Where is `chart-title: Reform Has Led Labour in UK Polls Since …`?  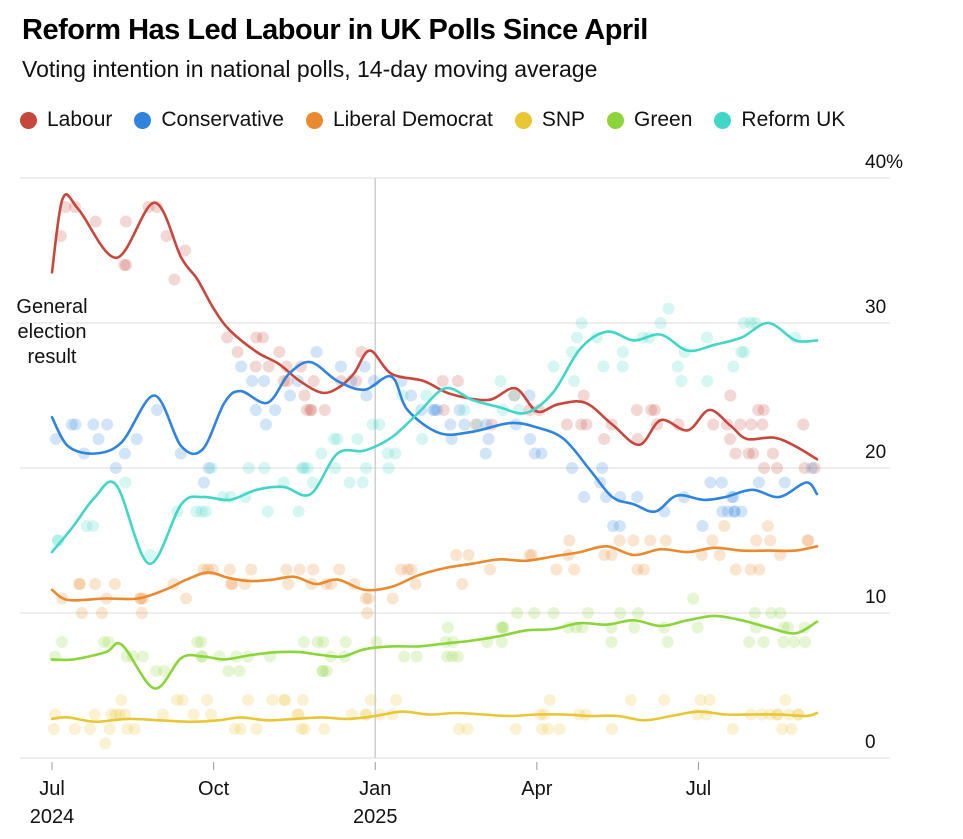
chart-title: Reform Has Led Labour in UK Polls Since … is located at coordinates (335, 30).